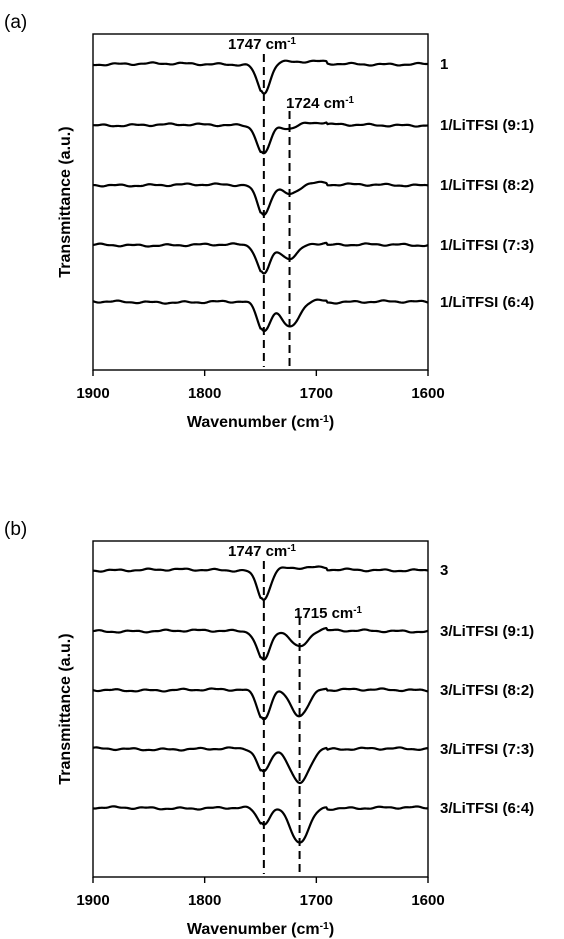 The height and width of the screenshot is (939, 564). Describe the element at coordinates (328, 614) in the screenshot. I see `peak-label: 1715 cm-1` at that location.